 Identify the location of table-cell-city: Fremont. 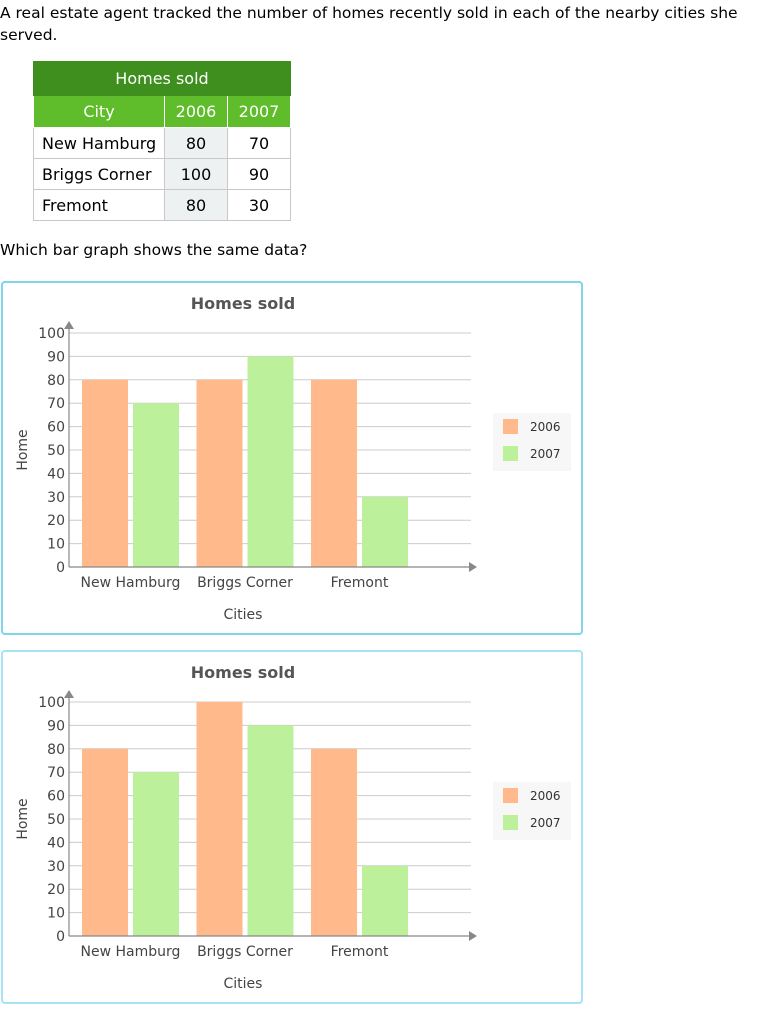
(99, 205).